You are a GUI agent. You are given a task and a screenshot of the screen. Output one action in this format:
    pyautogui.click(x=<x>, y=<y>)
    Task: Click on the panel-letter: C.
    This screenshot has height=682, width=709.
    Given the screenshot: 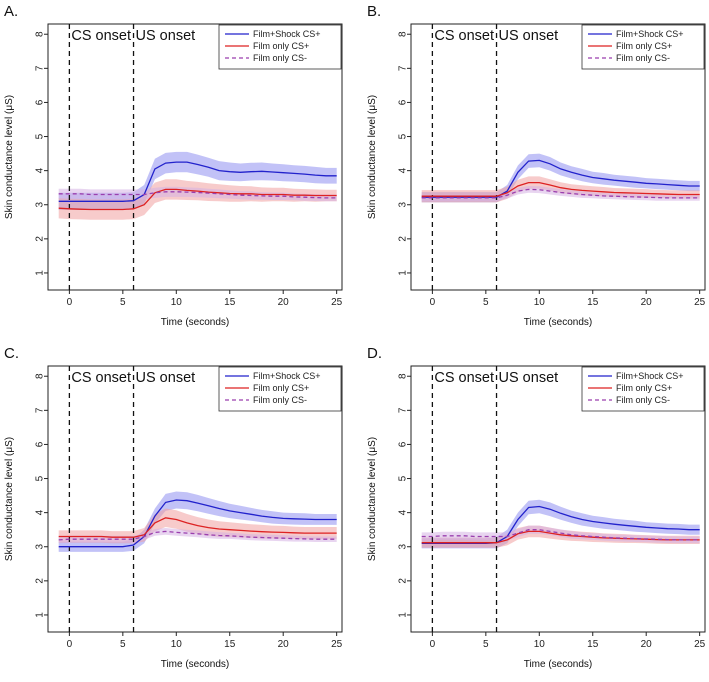 What is the action you would take?
    pyautogui.click(x=11, y=353)
    